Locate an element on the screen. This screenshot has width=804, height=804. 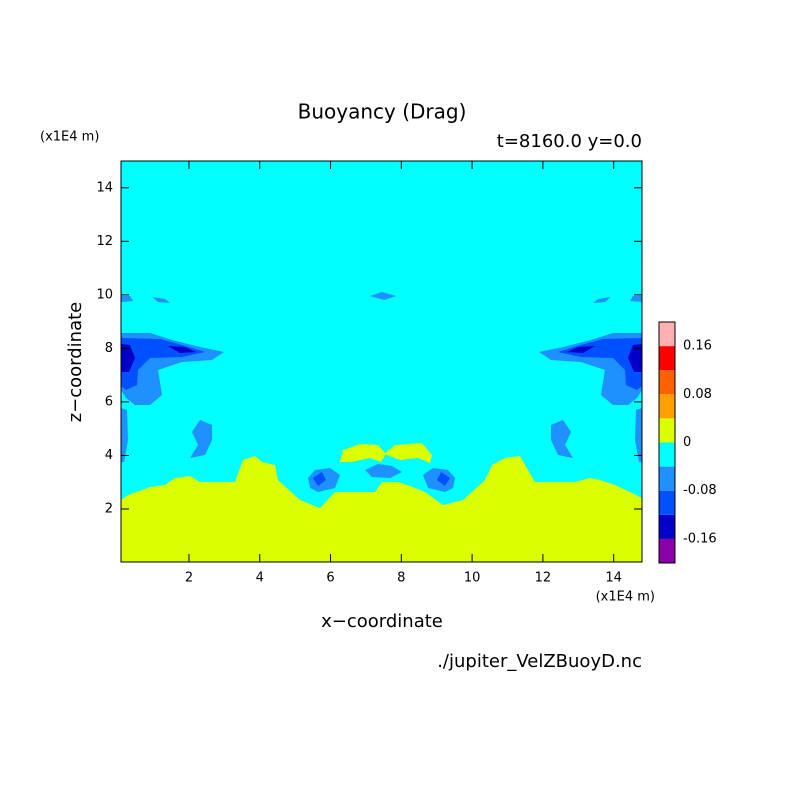
x-axis-label: x−coordinate is located at coordinates (382, 621).